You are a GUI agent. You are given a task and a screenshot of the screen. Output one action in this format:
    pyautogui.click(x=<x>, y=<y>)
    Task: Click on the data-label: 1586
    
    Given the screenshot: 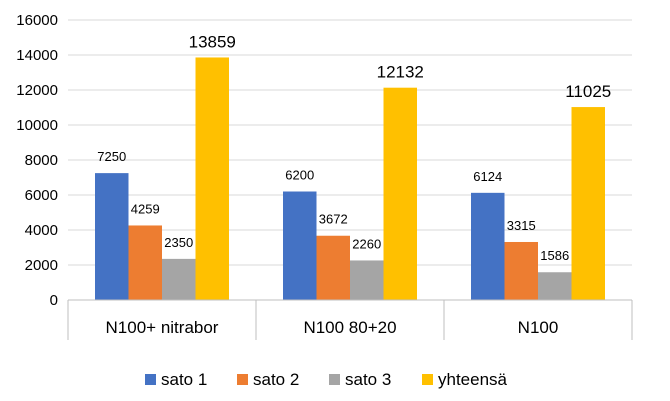 What is the action you would take?
    pyautogui.click(x=554, y=255)
    